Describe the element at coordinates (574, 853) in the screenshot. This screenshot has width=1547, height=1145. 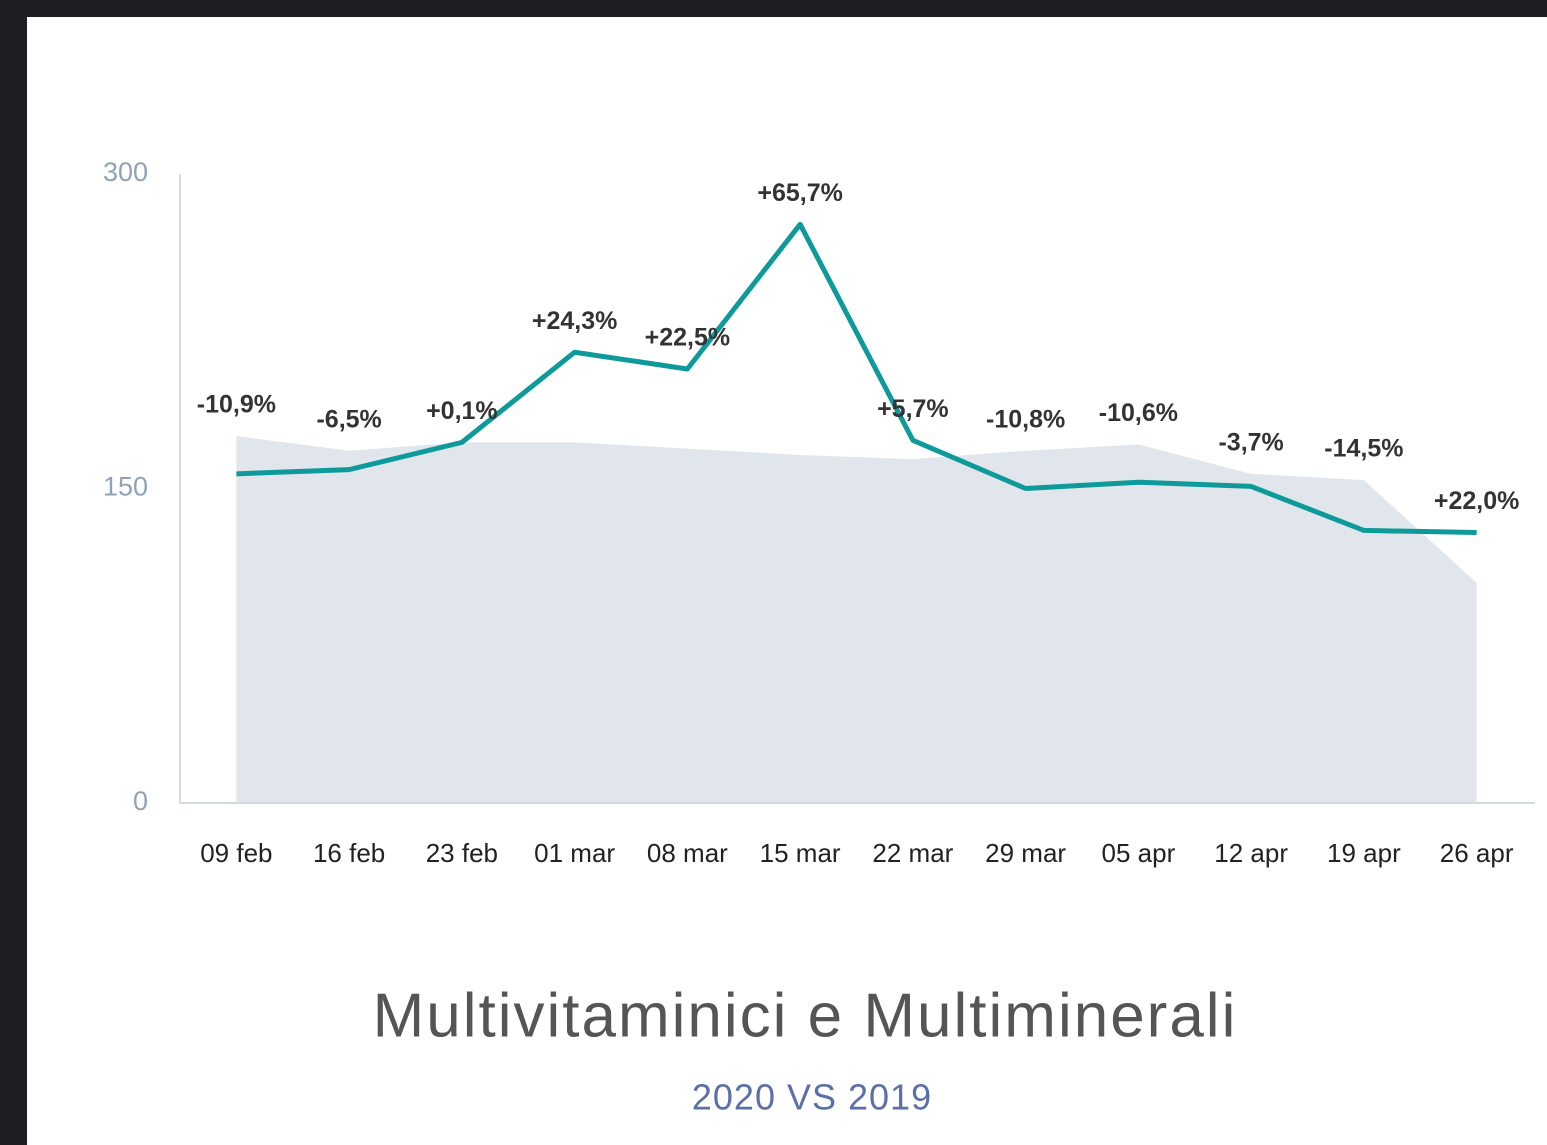
I see `x-tick-label: 01 mar` at that location.